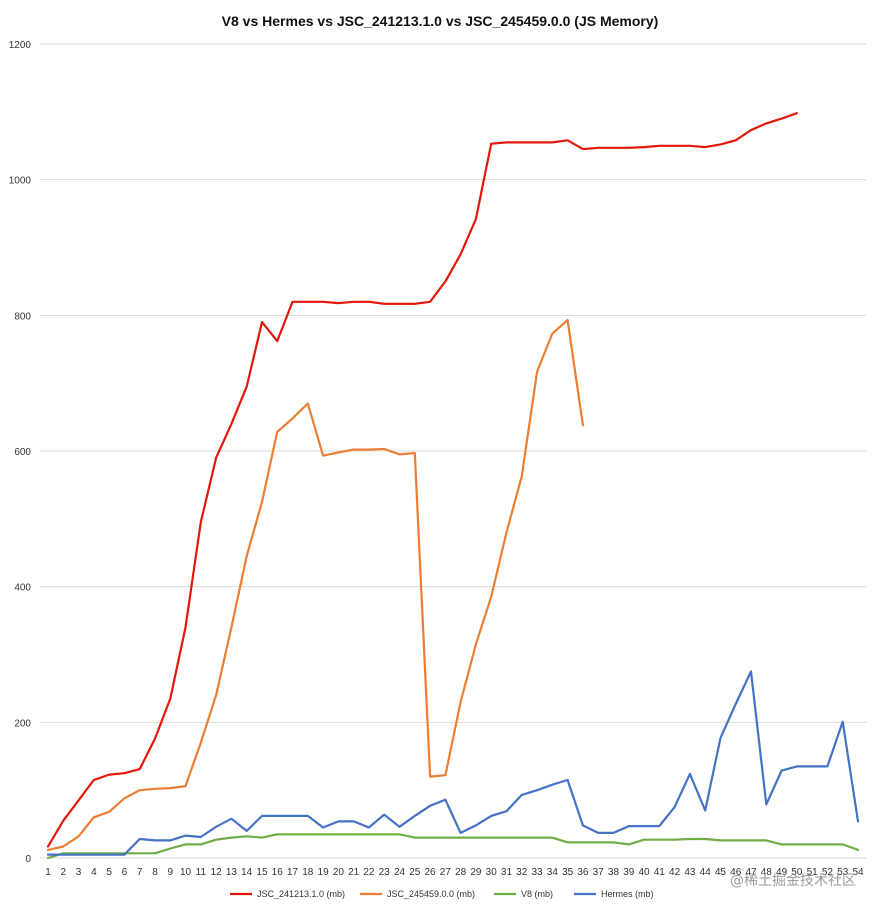  Describe the element at coordinates (20, 181) in the screenshot. I see `y-tick-label: 1000` at that location.